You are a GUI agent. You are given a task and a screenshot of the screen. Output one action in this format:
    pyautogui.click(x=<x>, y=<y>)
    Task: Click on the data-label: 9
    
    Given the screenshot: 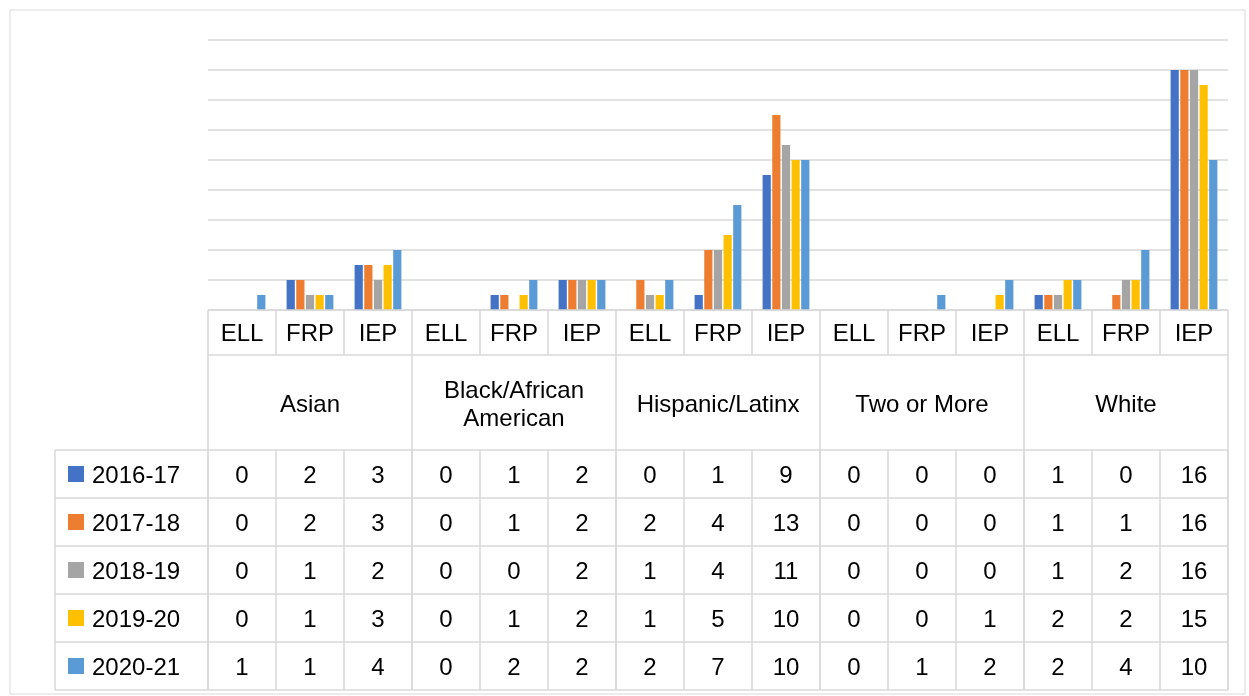 What is the action you would take?
    pyautogui.click(x=786, y=474)
    